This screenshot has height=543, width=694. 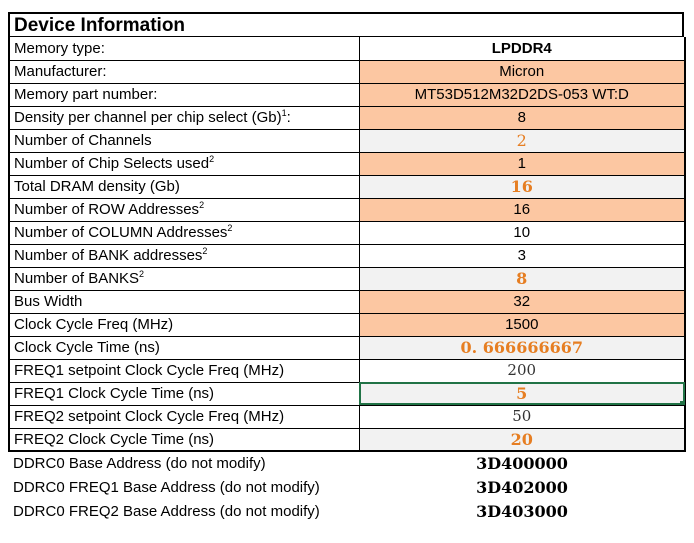 I want to click on cell-ddrc0-freq2-base: 3D403000, so click(x=522, y=511).